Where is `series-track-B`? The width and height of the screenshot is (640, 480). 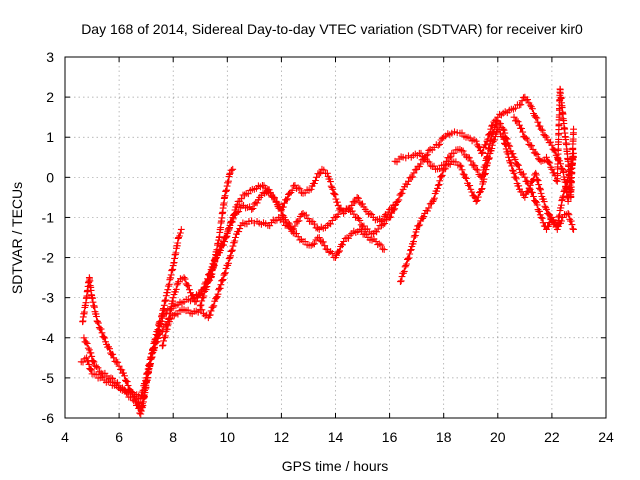
series-track-B is located at coordinates (158, 291).